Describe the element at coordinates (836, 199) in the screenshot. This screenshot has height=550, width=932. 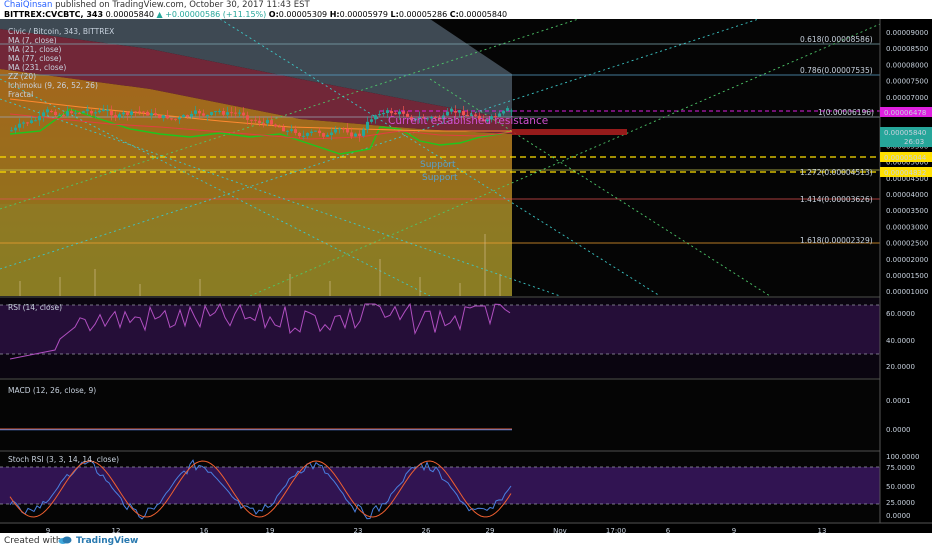
I see `fib-label-1414: 1.414(0.00003626)` at that location.